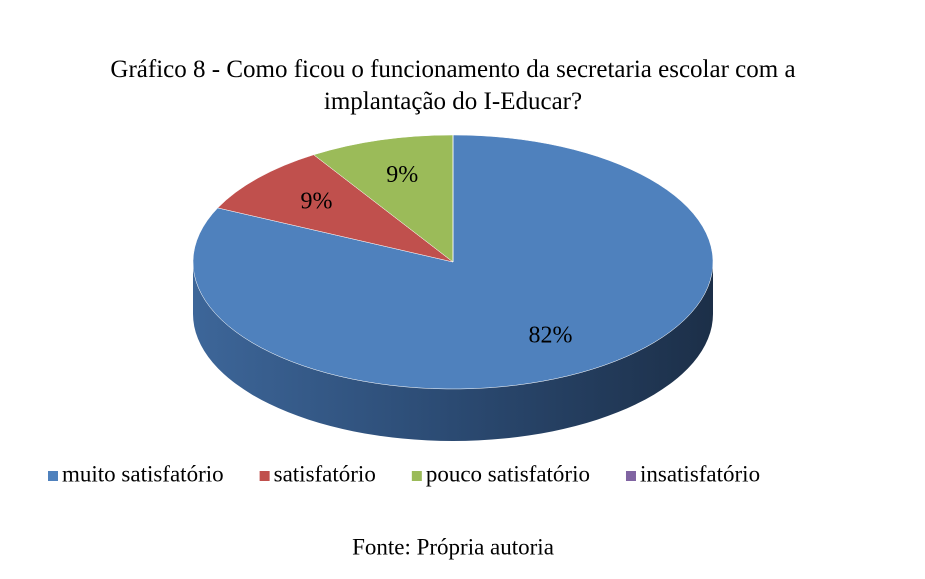 This screenshot has height=579, width=925. Describe the element at coordinates (453, 546) in the screenshot. I see `source-note: Fonte: Própria autoria` at that location.